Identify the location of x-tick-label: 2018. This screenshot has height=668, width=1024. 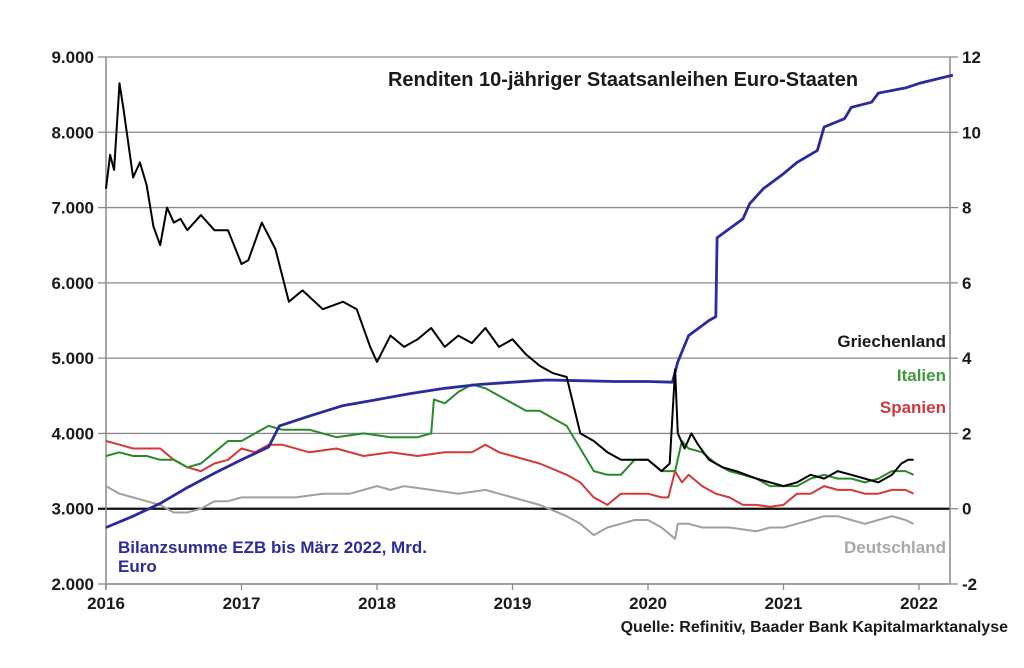
(377, 603).